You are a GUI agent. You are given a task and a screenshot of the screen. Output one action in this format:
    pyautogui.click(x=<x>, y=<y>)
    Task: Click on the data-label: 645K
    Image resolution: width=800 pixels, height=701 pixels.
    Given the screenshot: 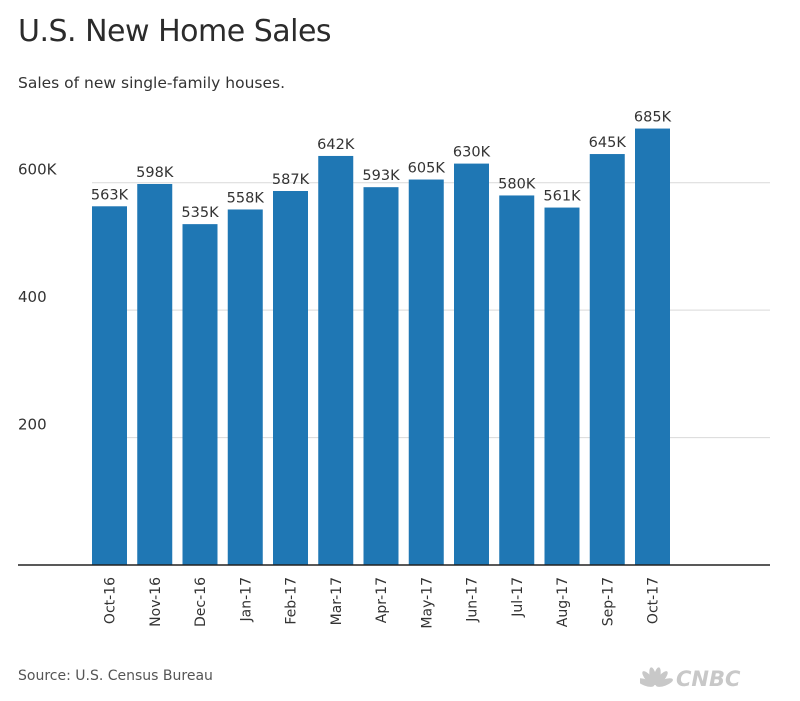 What is the action you would take?
    pyautogui.click(x=608, y=143)
    